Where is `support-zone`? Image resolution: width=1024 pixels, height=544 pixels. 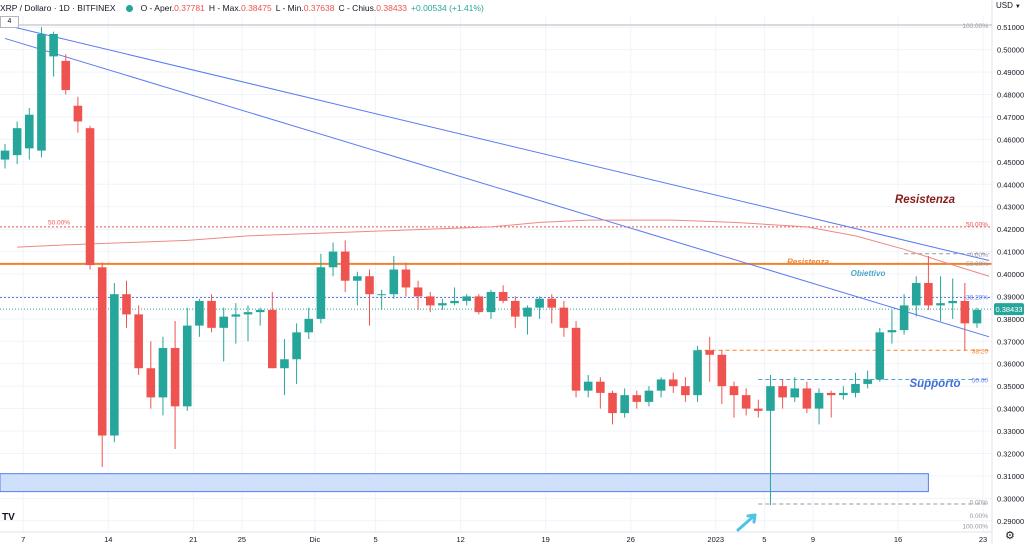 support-zone is located at coordinates (464, 483).